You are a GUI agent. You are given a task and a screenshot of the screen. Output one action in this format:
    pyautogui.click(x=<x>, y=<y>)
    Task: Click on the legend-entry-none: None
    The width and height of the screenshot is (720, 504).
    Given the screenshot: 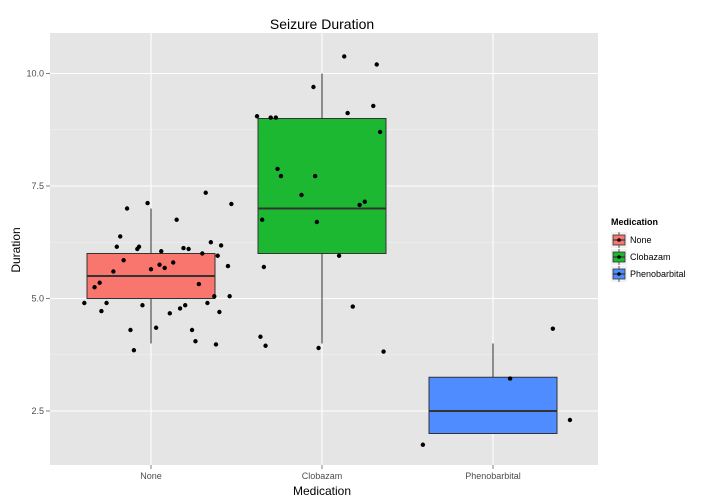 What is the action you would take?
    pyautogui.click(x=631, y=240)
    